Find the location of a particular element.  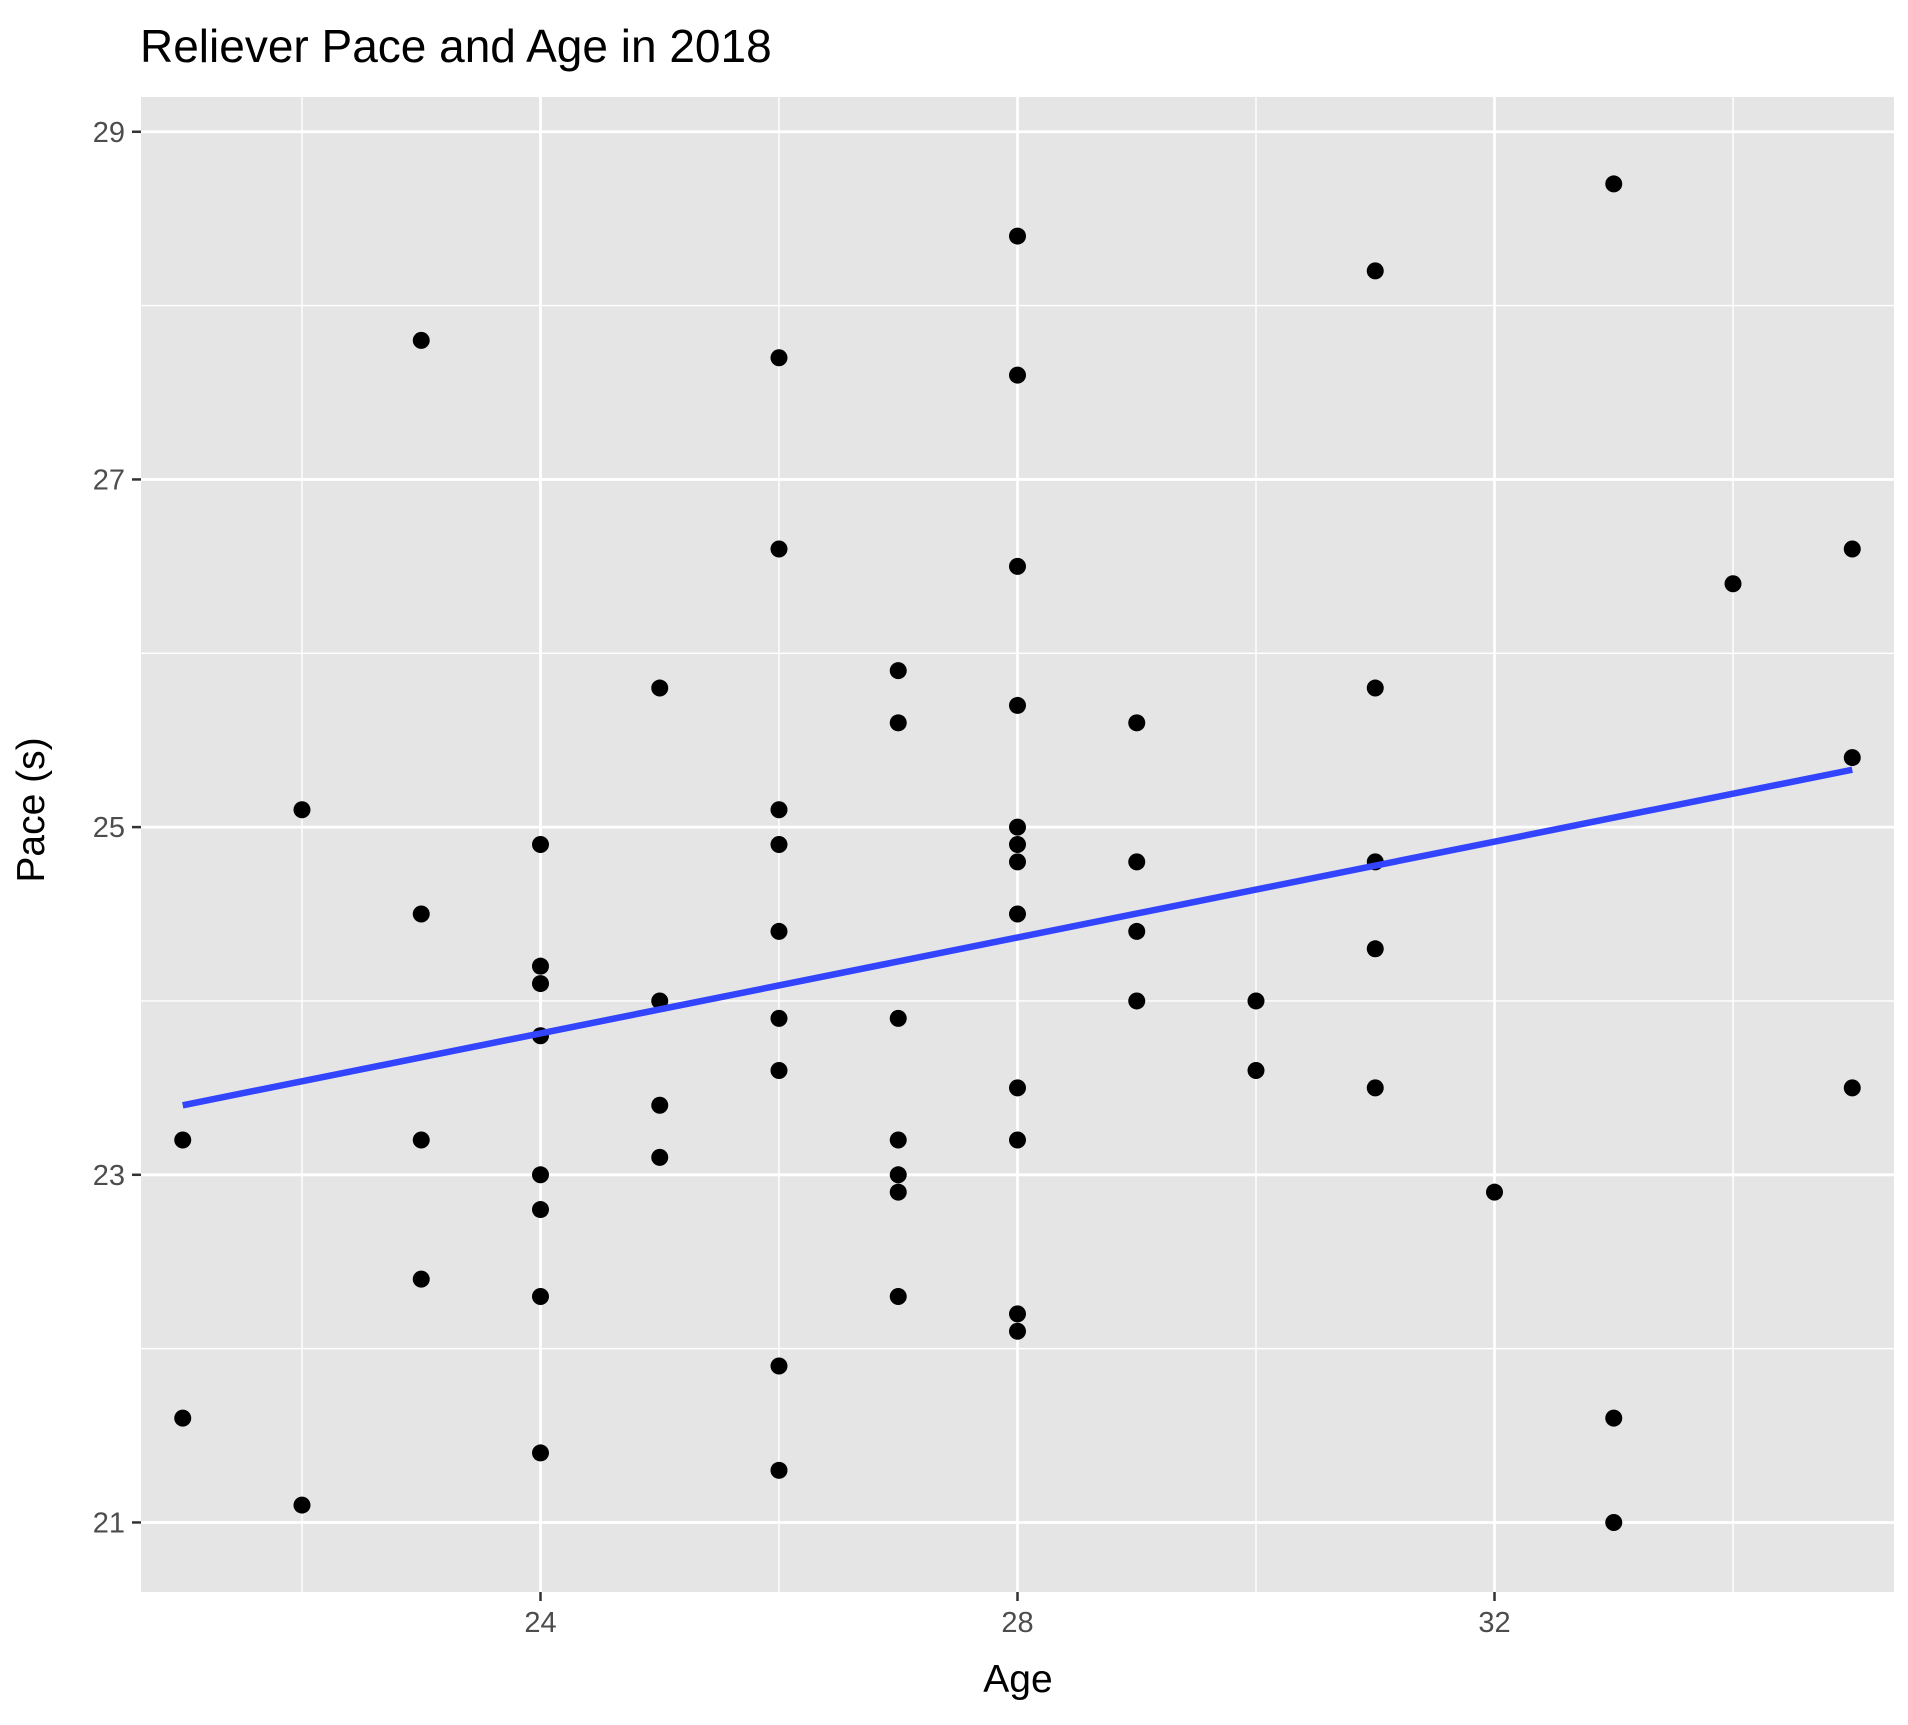

y-tick-label: 23 is located at coordinates (109, 1176).